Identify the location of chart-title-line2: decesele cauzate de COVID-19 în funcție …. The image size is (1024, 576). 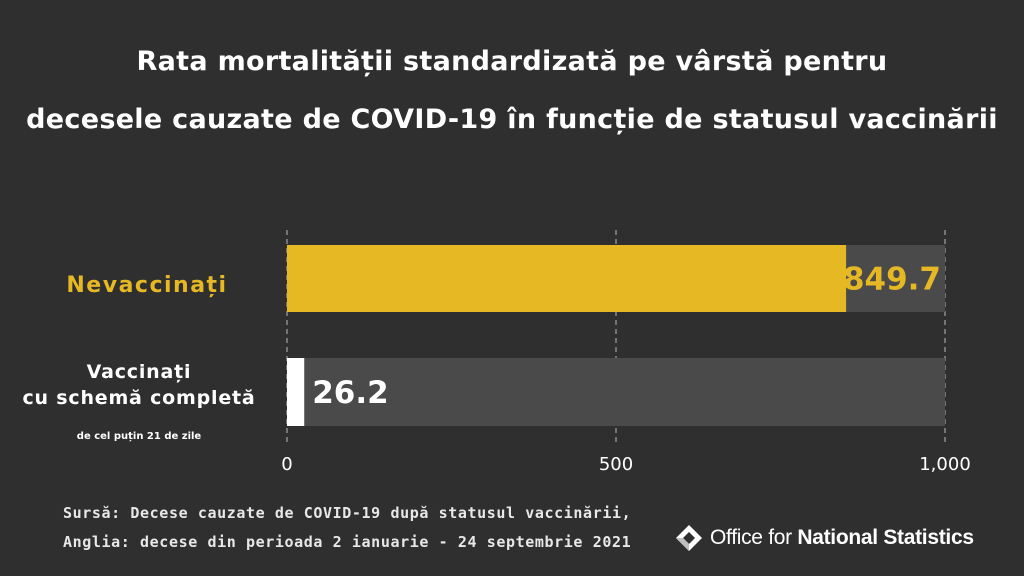
(512, 119).